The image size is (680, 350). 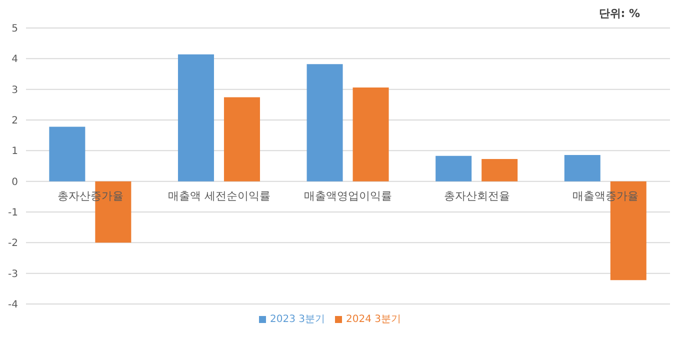 What do you see at coordinates (15, 182) in the screenshot?
I see `y-tick-label: 0` at bounding box center [15, 182].